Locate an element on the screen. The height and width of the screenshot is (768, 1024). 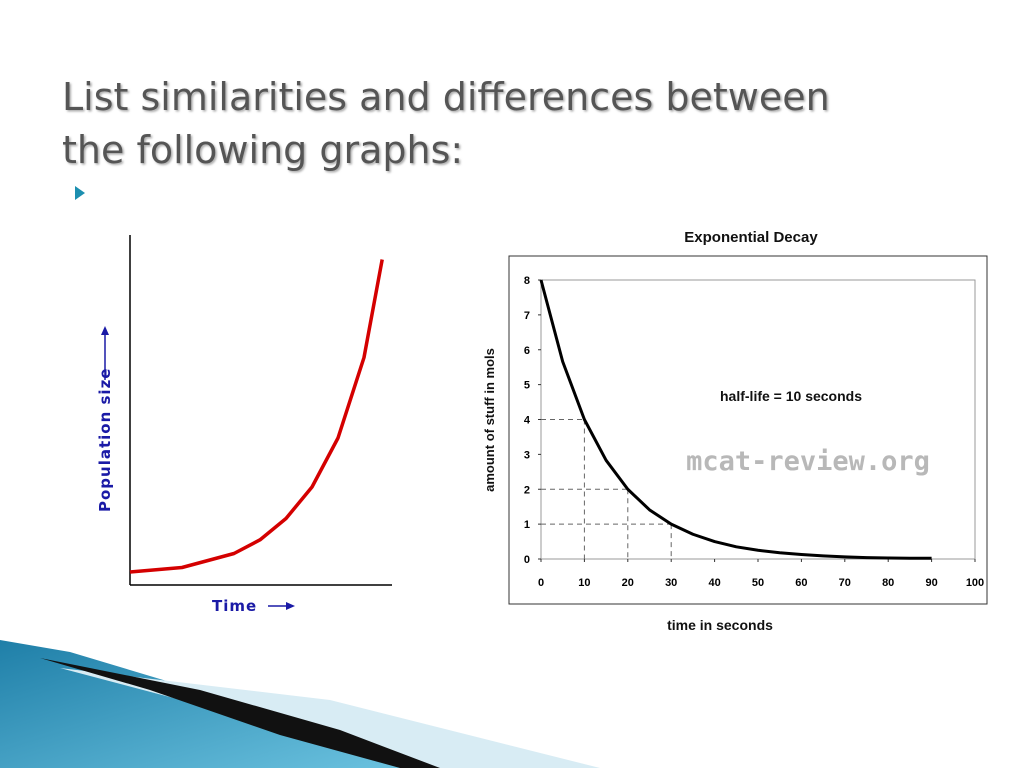
x-tick-label: 40 is located at coordinates (714, 583).